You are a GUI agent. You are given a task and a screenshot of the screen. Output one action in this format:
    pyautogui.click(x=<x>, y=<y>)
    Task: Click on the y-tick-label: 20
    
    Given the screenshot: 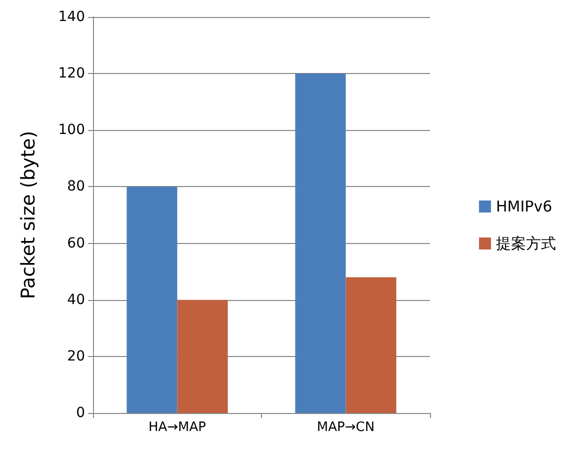 What is the action you would take?
    pyautogui.click(x=76, y=356)
    